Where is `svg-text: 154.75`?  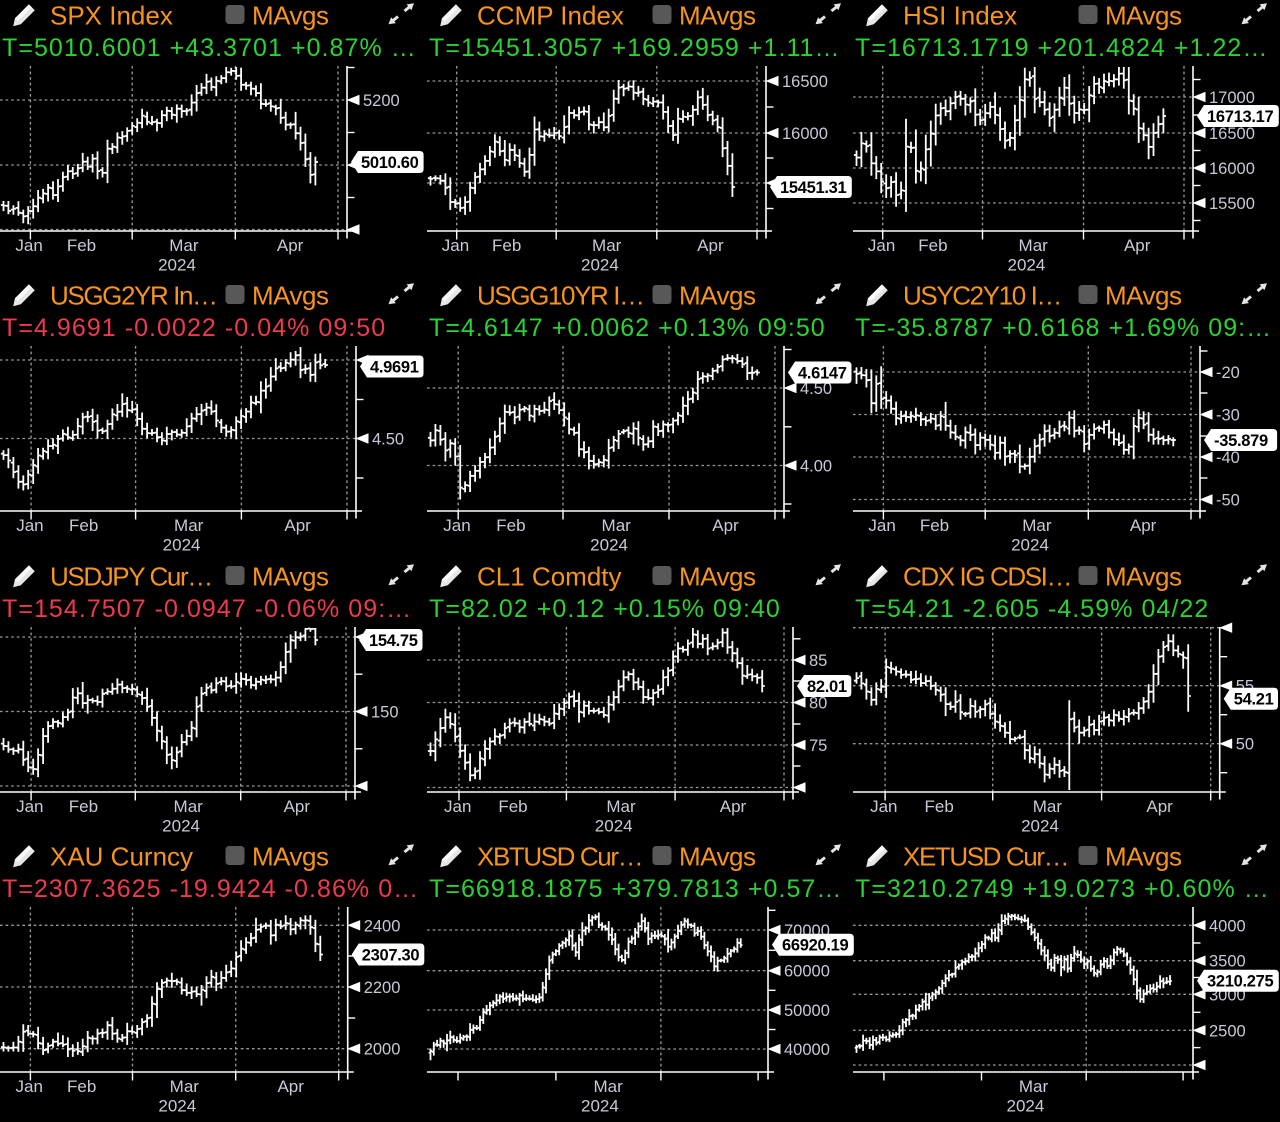 svg-text: 154.75 is located at coordinates (393, 640).